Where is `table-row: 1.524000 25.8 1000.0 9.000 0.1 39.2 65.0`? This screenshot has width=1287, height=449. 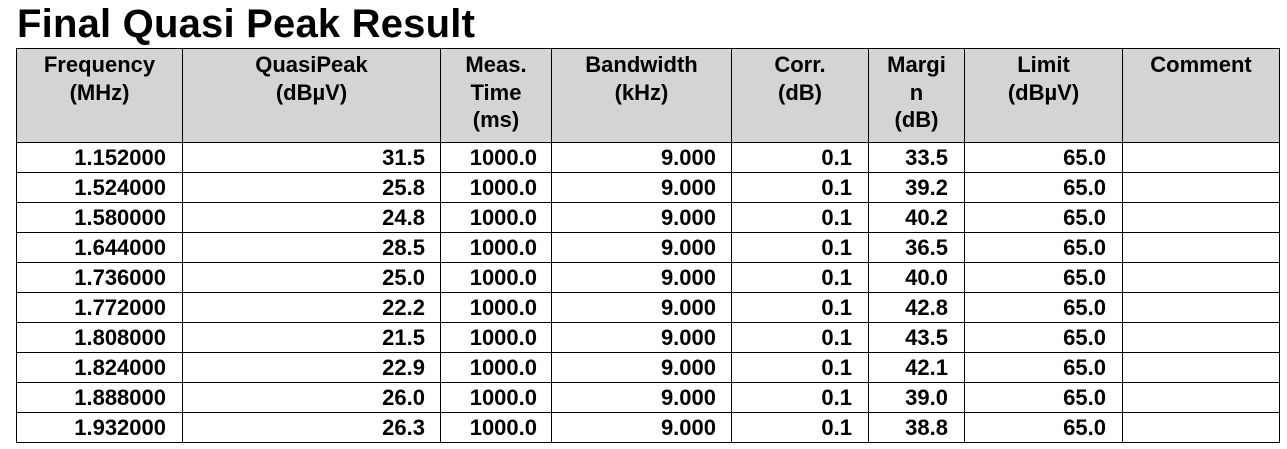
table-row: 1.524000 25.8 1000.0 9.000 0.1 39.2 65.0 is located at coordinates (648, 187).